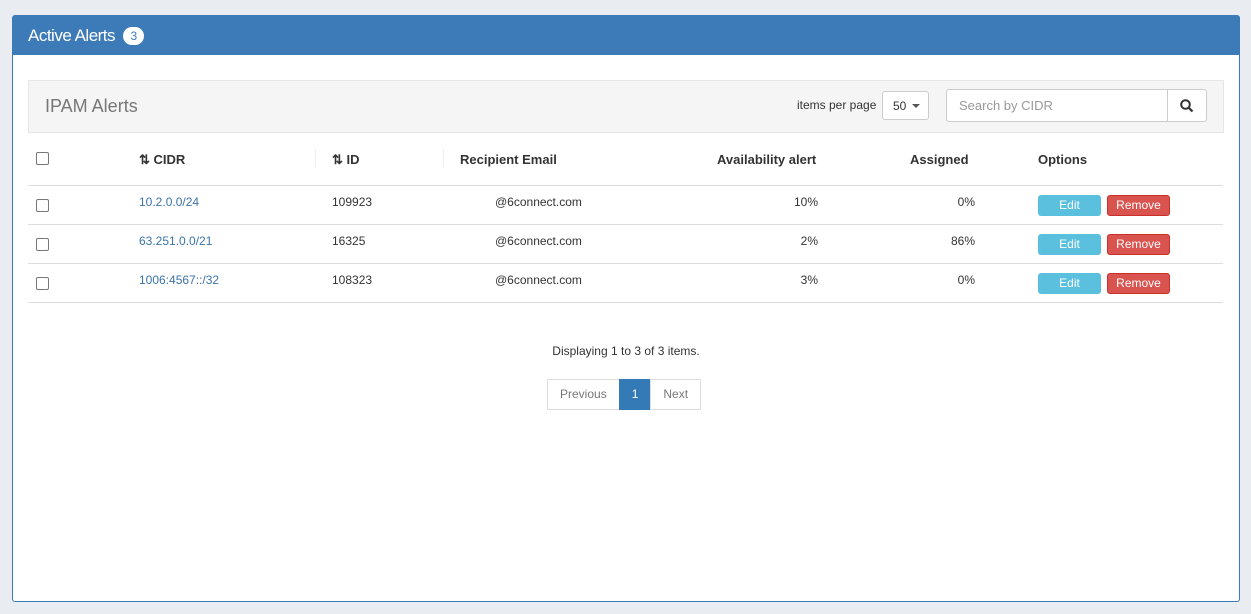  What do you see at coordinates (805, 202) in the screenshot?
I see `availability-cell: 10%` at bounding box center [805, 202].